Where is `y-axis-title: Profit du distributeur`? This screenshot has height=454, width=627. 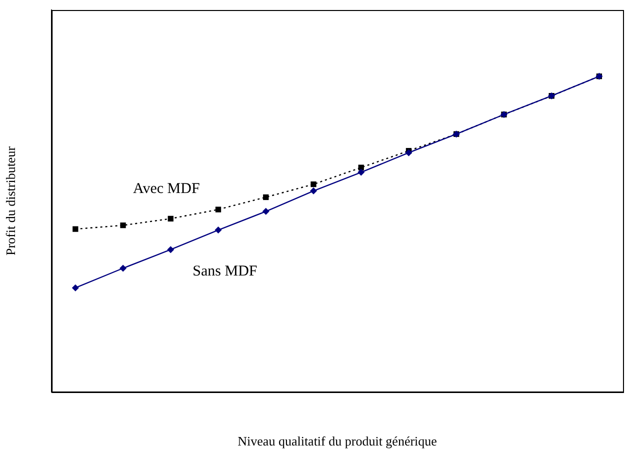
y-axis-title: Profit du distributeur is located at coordinates (10, 201).